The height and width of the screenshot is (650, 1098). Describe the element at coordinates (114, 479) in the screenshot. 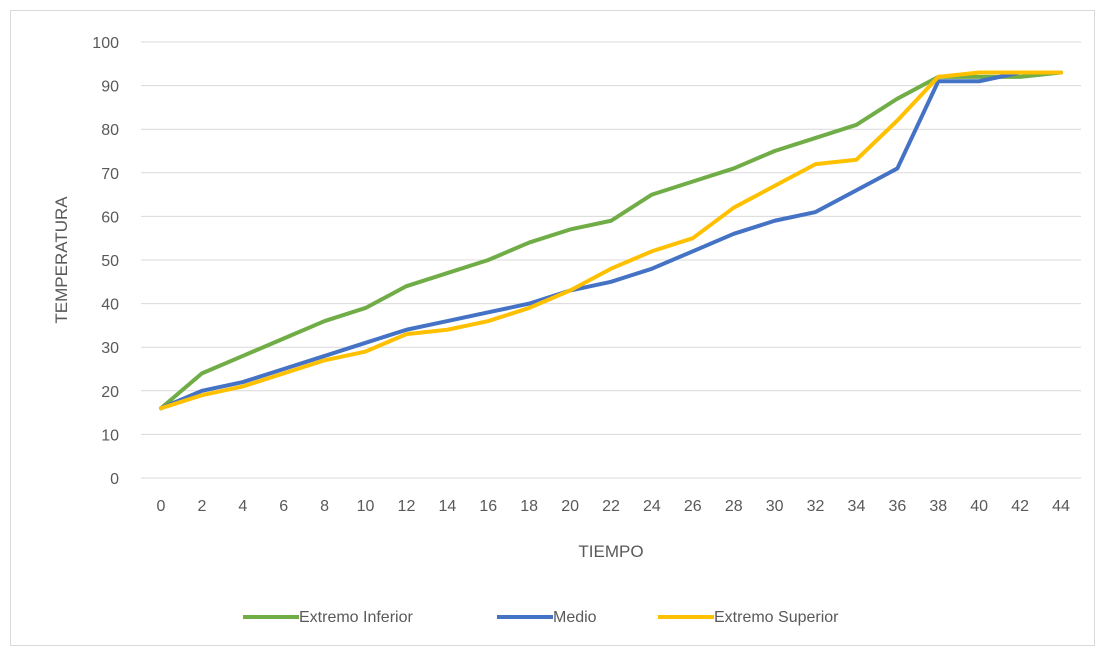

I see `y-tick-label: 0` at that location.